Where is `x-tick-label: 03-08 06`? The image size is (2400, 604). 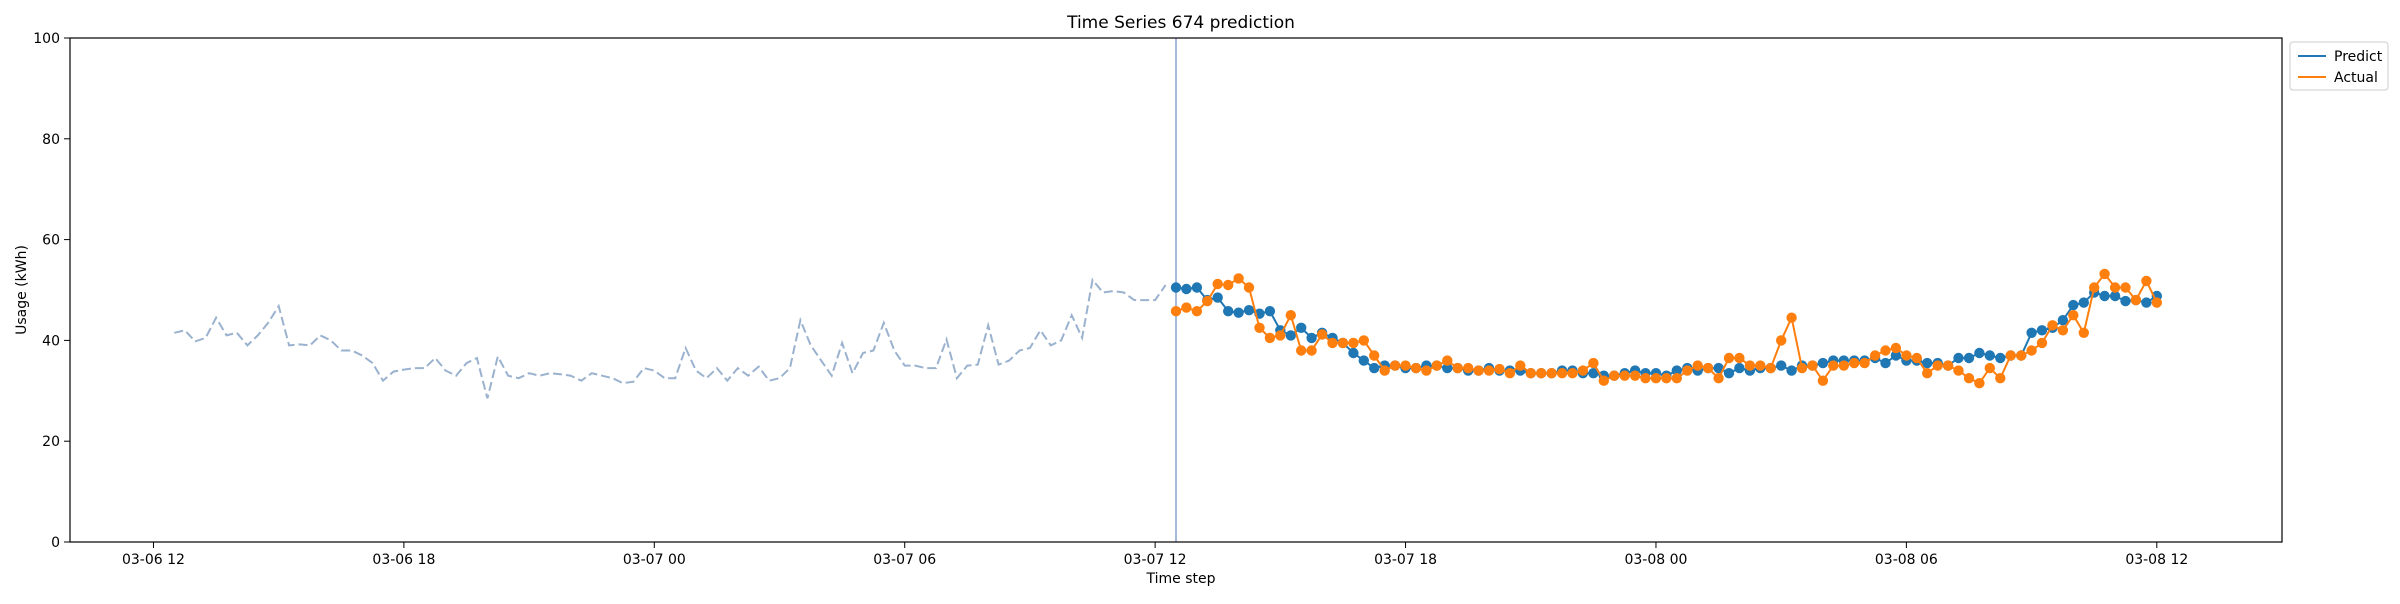 x-tick-label: 03-08 06 is located at coordinates (1906, 560).